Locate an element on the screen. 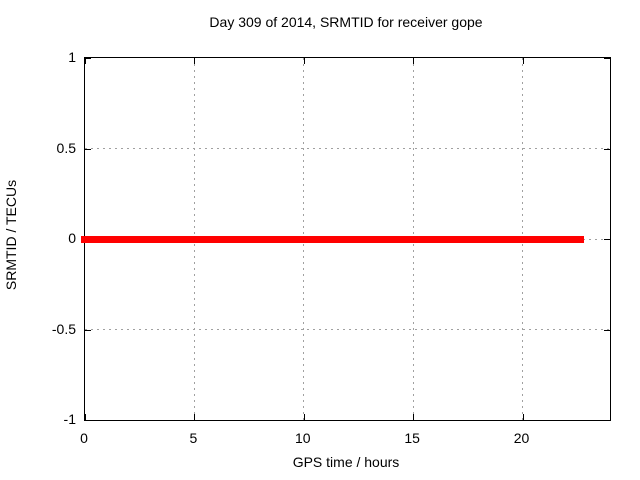 Image resolution: width=640 pixels, height=480 pixels. x-tick-label: 0 is located at coordinates (84, 438).